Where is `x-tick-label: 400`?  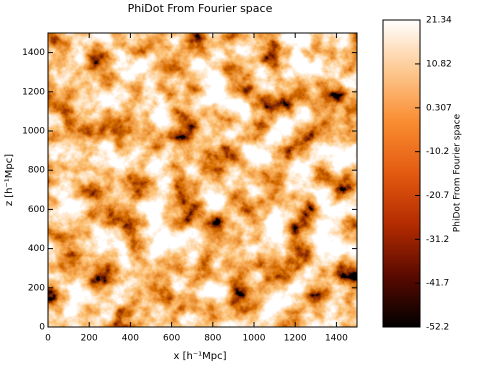 x-tick-label: 400 is located at coordinates (130, 339).